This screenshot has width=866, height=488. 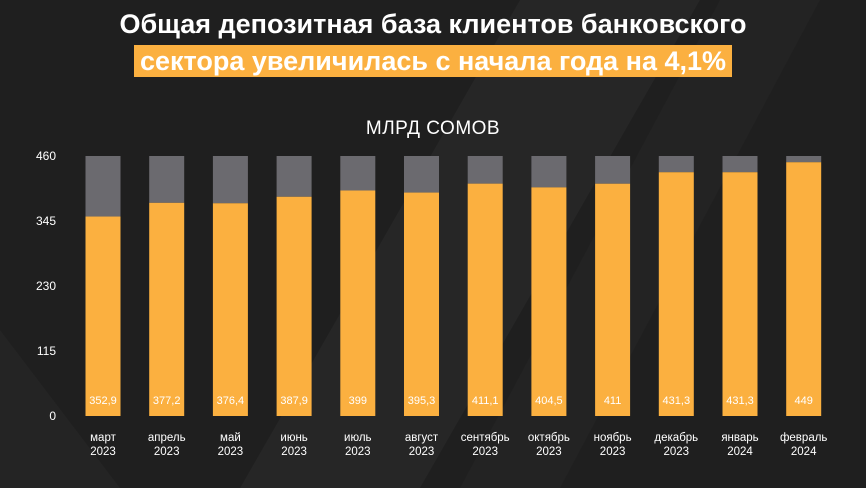 What do you see at coordinates (167, 438) in the screenshot?
I see `x-tick-label-month: апрель` at bounding box center [167, 438].